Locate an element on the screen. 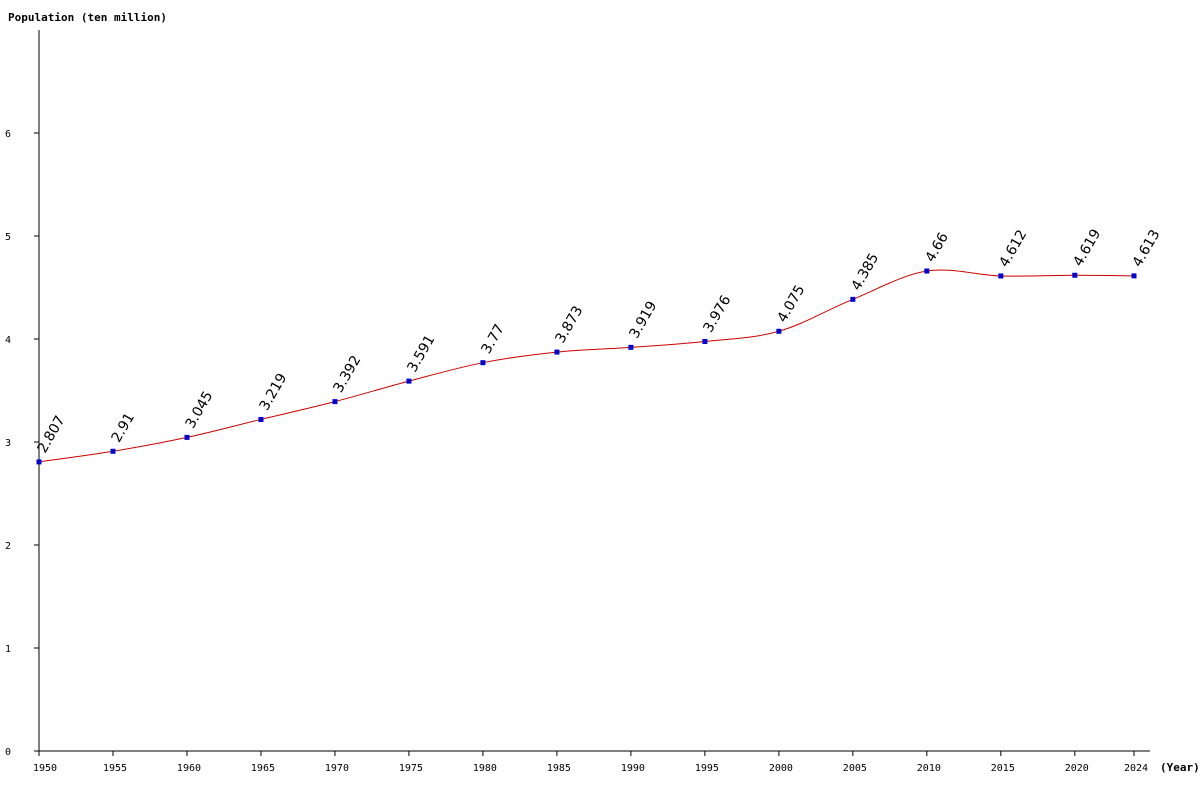  data-label: 3.976 is located at coordinates (717, 314).